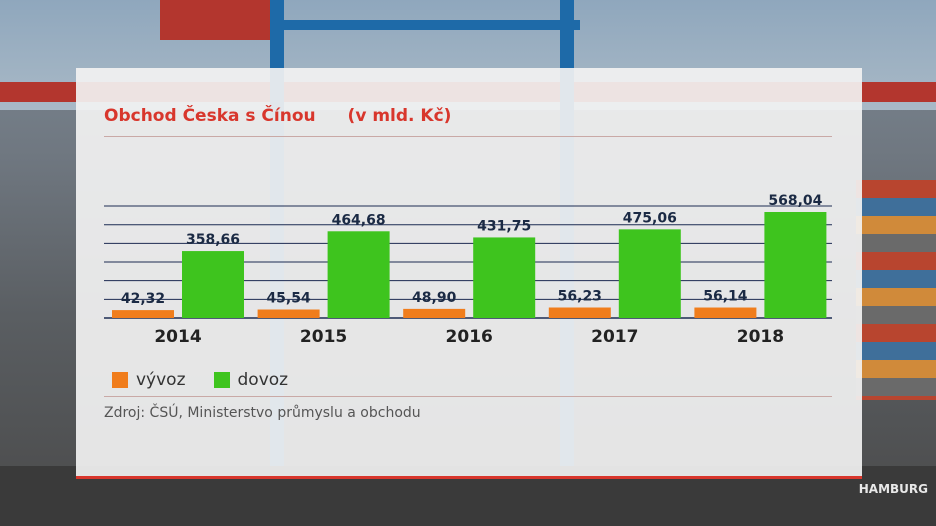 The image size is (936, 526). I want to click on legend-item-import: dovoz, so click(251, 380).